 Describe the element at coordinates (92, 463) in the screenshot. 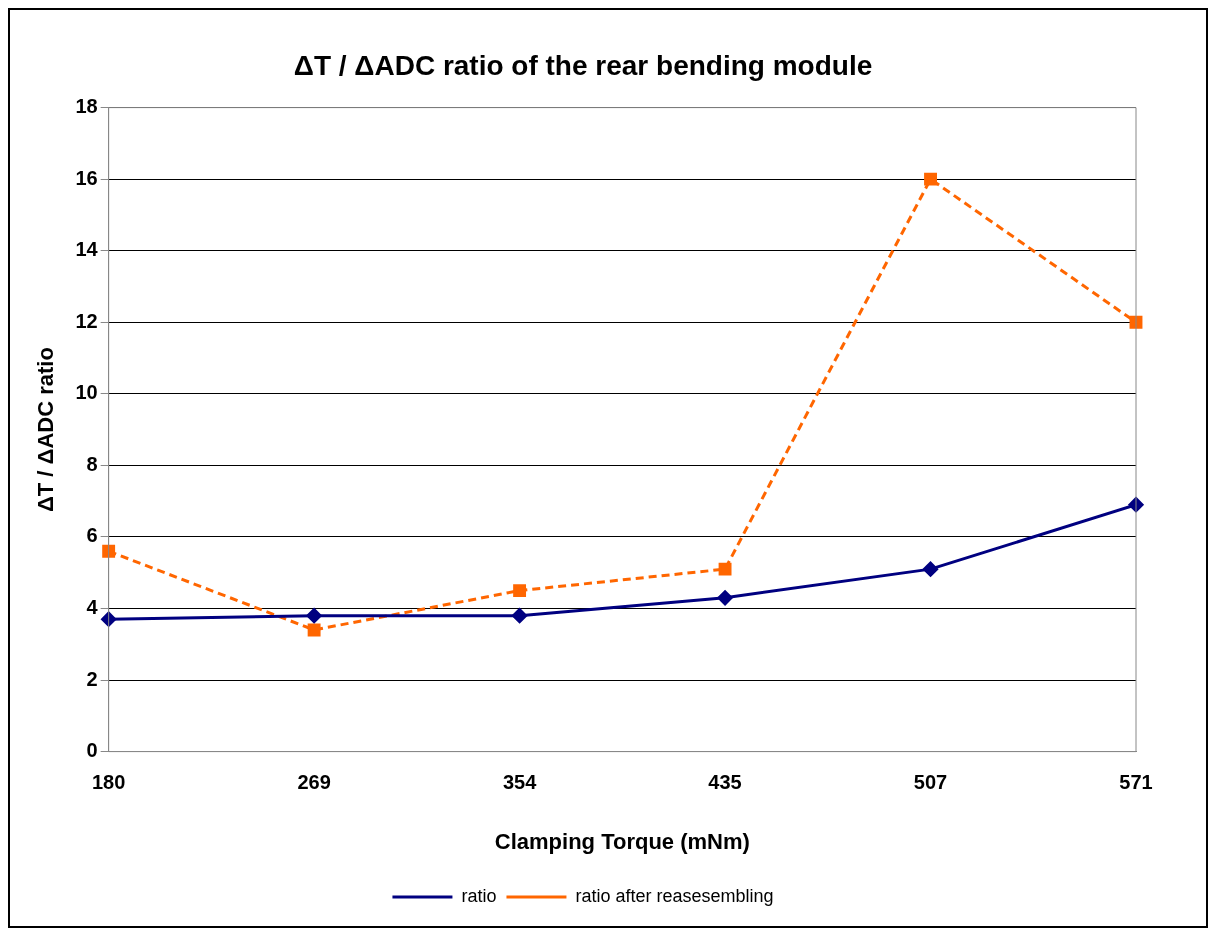

I see `y-tick-label: 8` at that location.